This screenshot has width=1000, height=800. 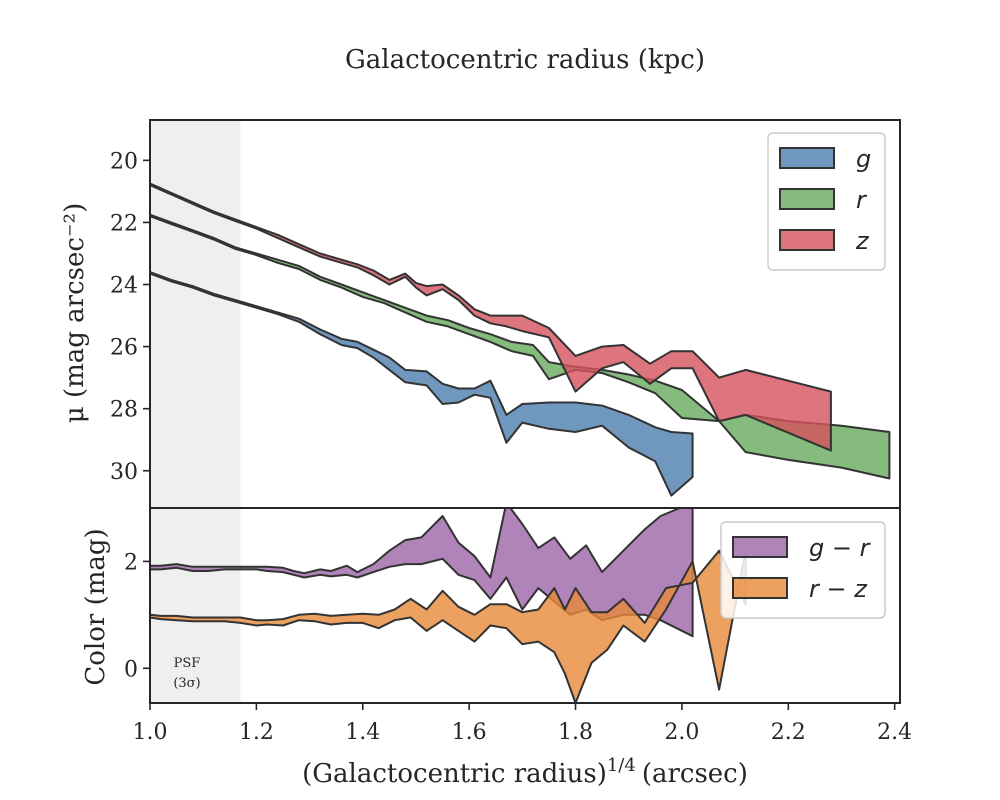 I want to click on bottom-x-ticks: 1.0 1.2 1.4 1.6 1.8 2.0 2.2 2.4, so click(x=522, y=724).